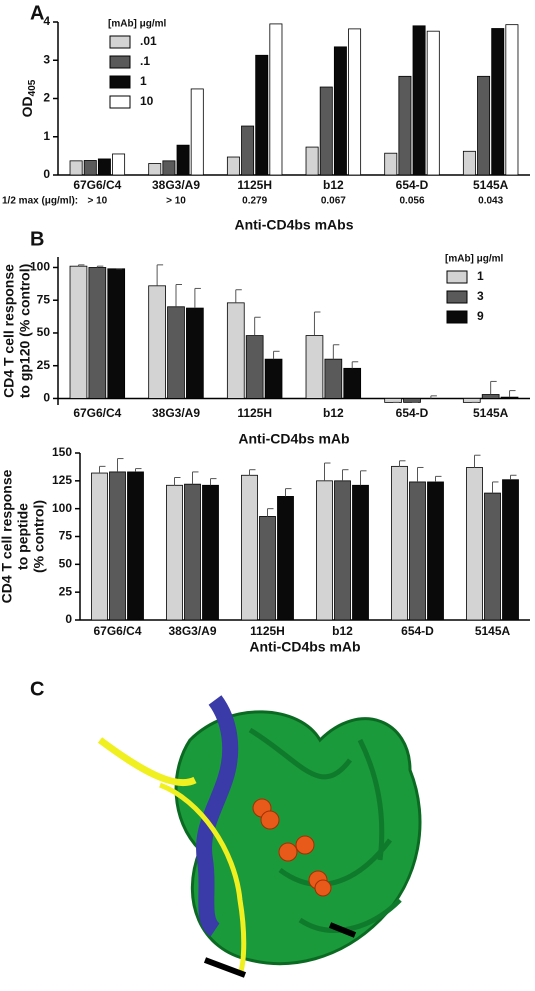  What do you see at coordinates (40, 201) in the screenshot?
I see `half-max-label: 1/2 max (μg/ml):` at bounding box center [40, 201].